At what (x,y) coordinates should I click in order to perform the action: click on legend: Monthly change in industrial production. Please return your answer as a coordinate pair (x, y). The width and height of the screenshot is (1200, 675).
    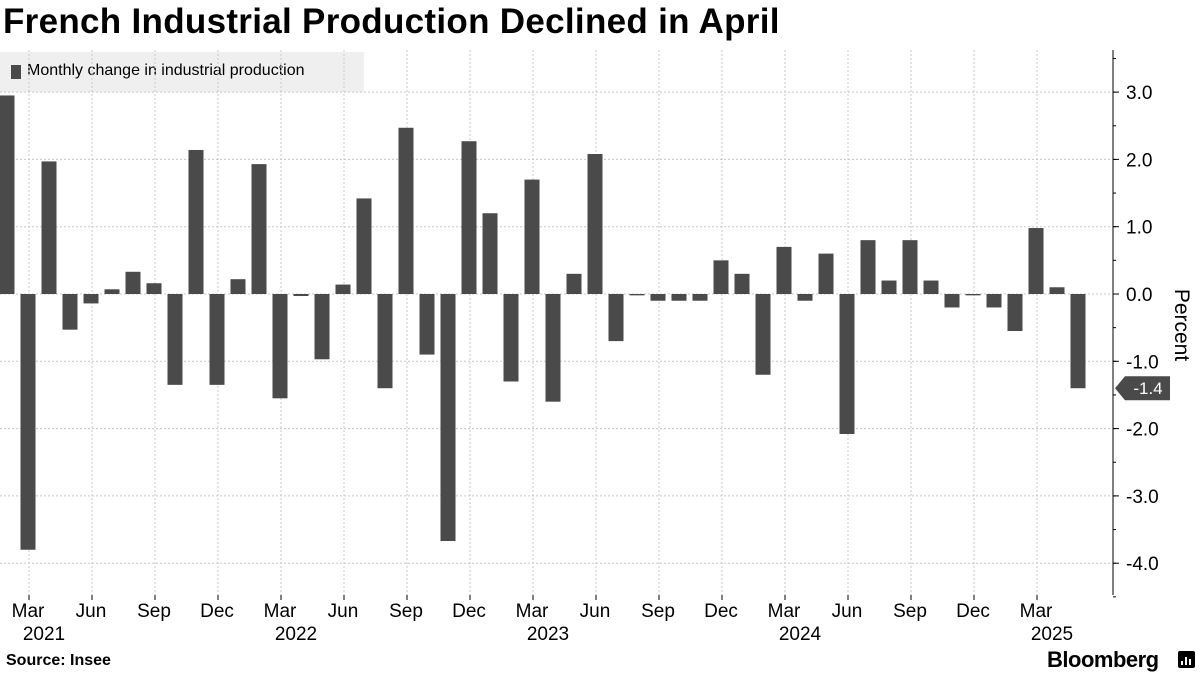
    Looking at the image, I should click on (182, 72).